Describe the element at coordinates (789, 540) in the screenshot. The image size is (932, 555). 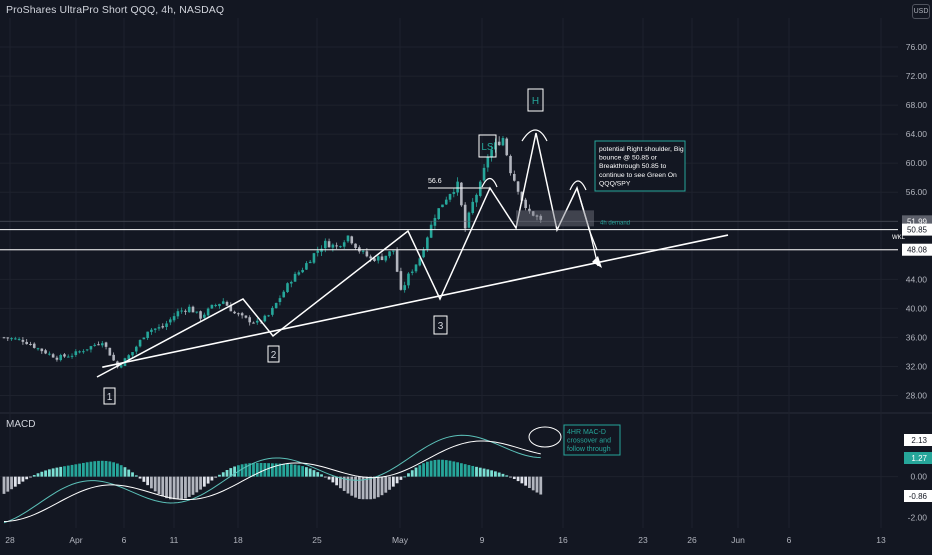
I see `time-axis-tick-label: 6` at that location.